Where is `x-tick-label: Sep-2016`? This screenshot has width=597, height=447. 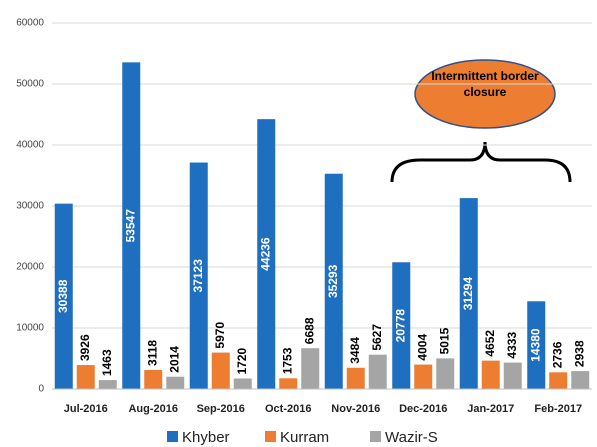 x-tick-label: Sep-2016 is located at coordinates (221, 409).